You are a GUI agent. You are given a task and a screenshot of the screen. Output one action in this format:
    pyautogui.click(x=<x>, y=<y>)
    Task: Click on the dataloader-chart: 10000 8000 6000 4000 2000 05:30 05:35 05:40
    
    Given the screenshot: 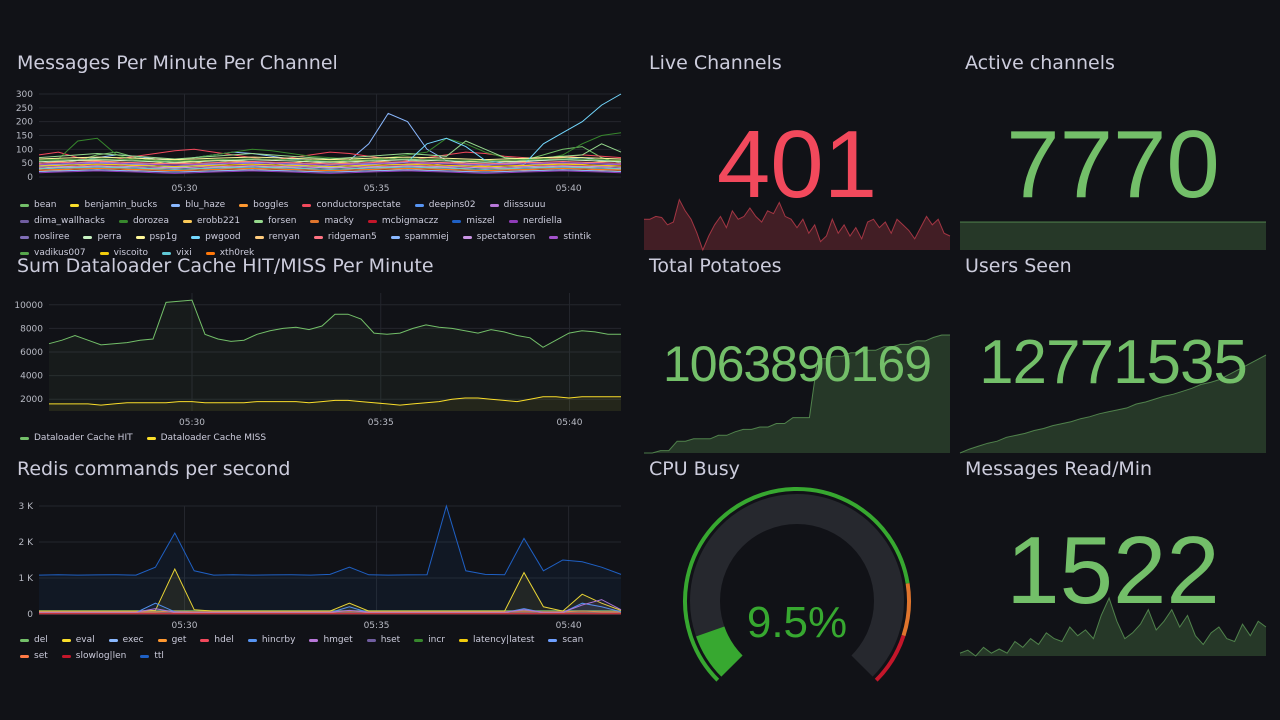 What is the action you would take?
    pyautogui.click(x=320, y=364)
    